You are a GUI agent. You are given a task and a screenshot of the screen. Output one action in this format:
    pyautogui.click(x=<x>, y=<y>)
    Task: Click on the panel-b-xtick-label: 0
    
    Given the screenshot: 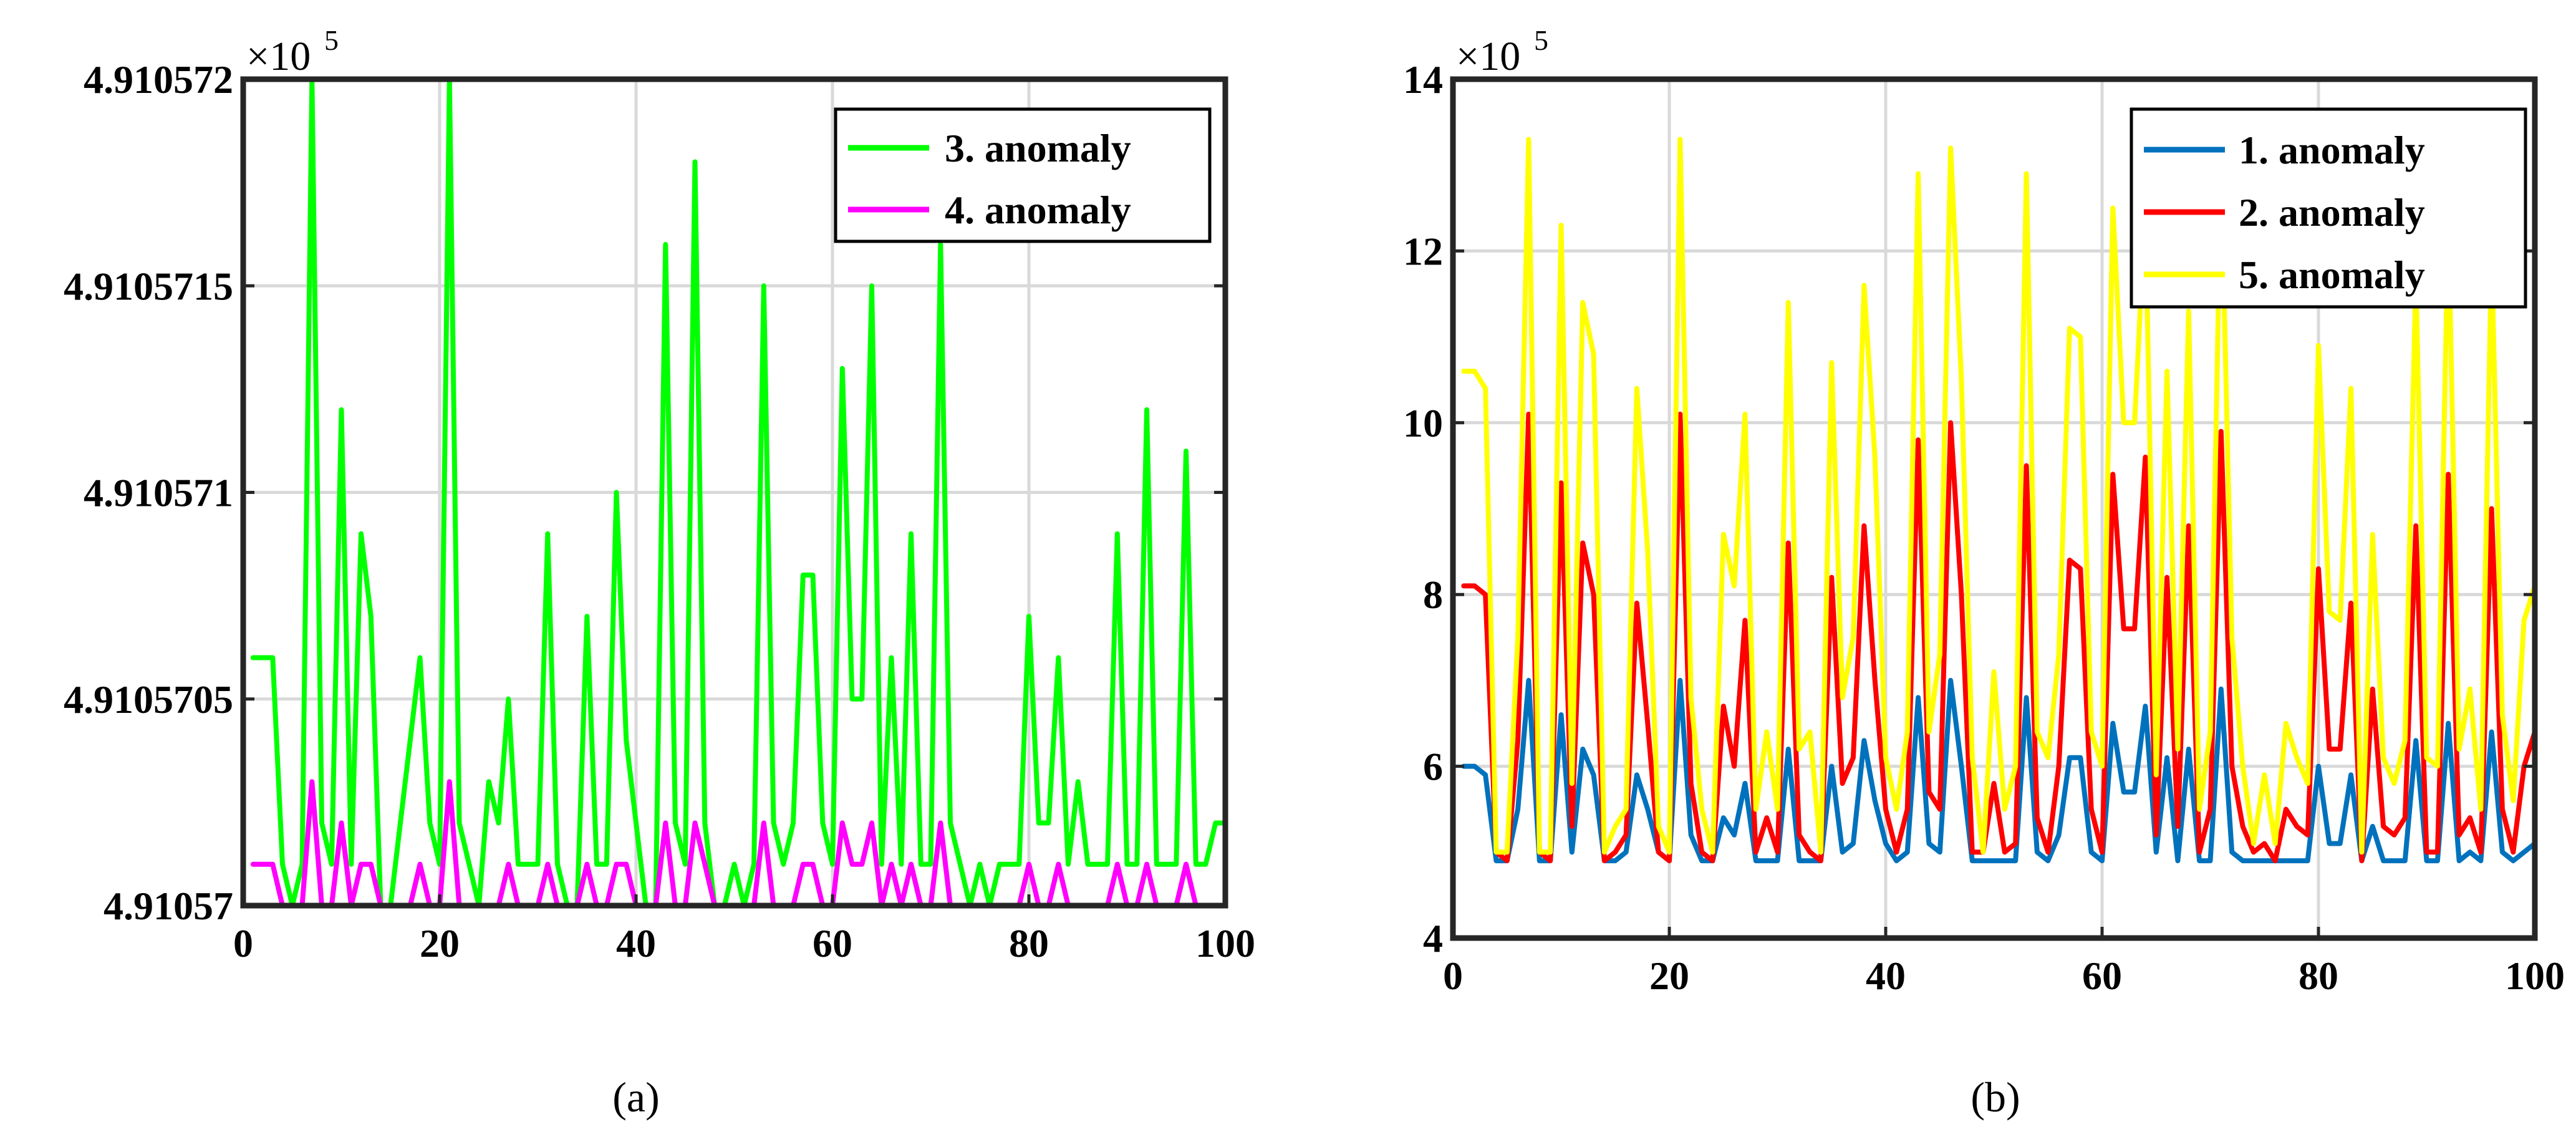 What is the action you would take?
    pyautogui.click(x=1453, y=976)
    